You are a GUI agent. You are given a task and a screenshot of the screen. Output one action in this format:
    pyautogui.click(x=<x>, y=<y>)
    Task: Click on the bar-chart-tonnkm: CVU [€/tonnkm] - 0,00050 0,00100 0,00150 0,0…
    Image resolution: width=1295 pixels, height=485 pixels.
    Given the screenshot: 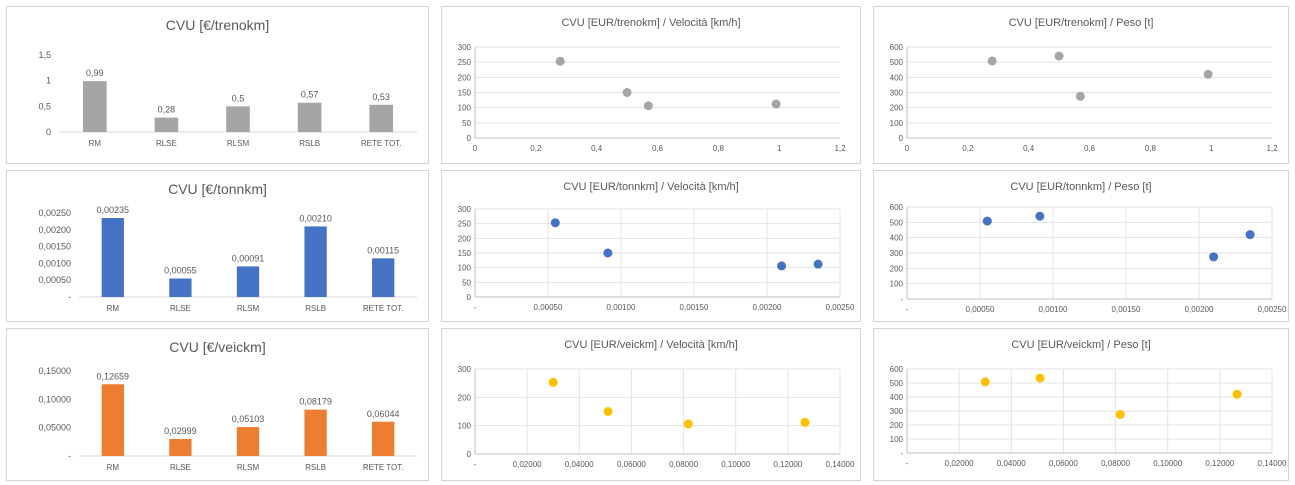 What is the action you would take?
    pyautogui.click(x=217, y=246)
    